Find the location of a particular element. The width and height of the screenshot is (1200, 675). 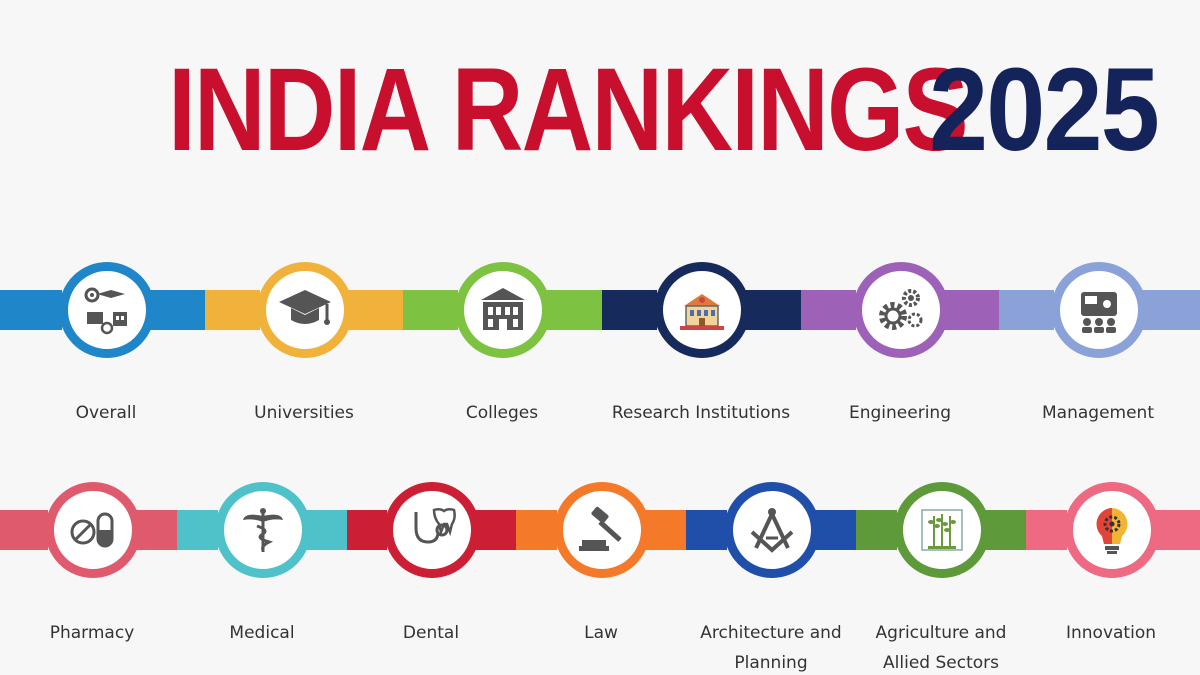

title-year: 2025 is located at coordinates (1044, 110).